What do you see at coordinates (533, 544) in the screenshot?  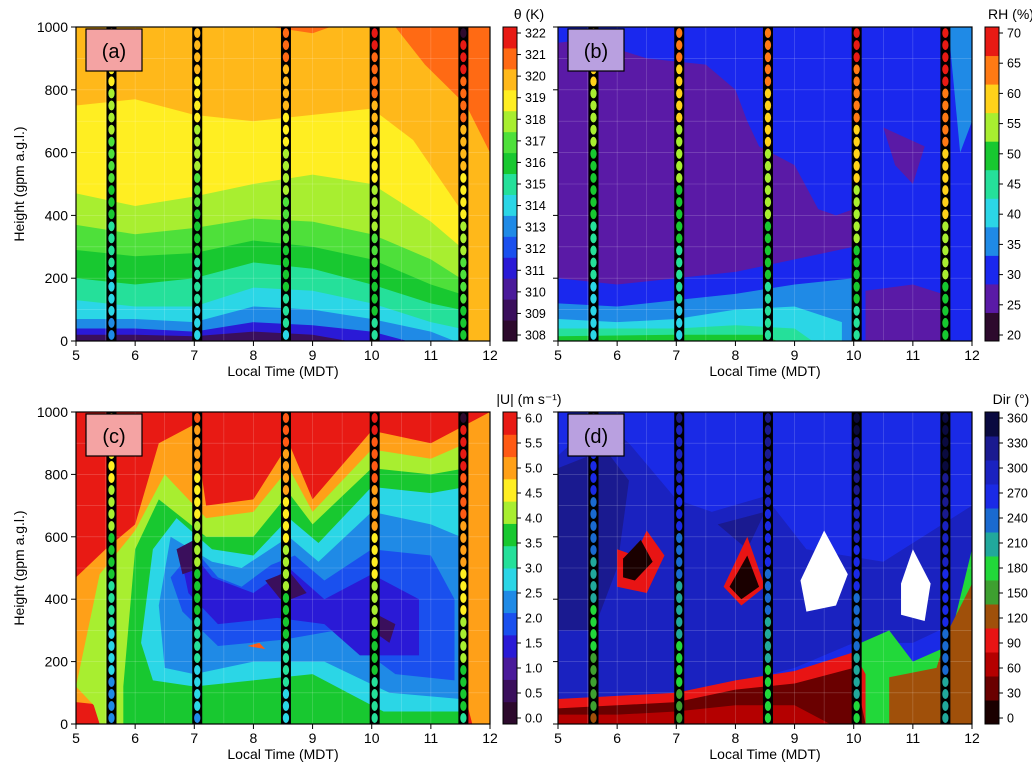 I see `colorbar-tick-label: 3.5` at bounding box center [533, 544].